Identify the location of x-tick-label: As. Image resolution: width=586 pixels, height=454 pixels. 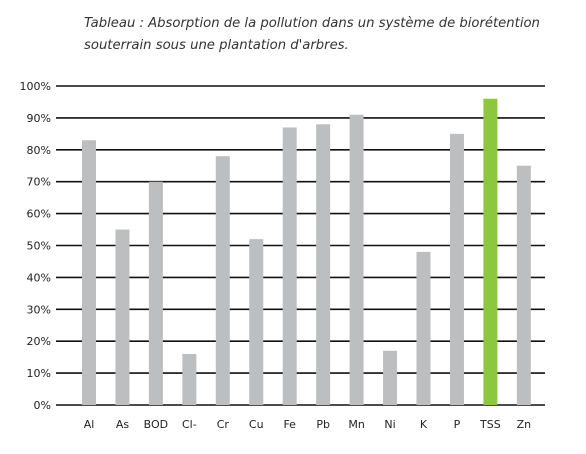
(123, 424).